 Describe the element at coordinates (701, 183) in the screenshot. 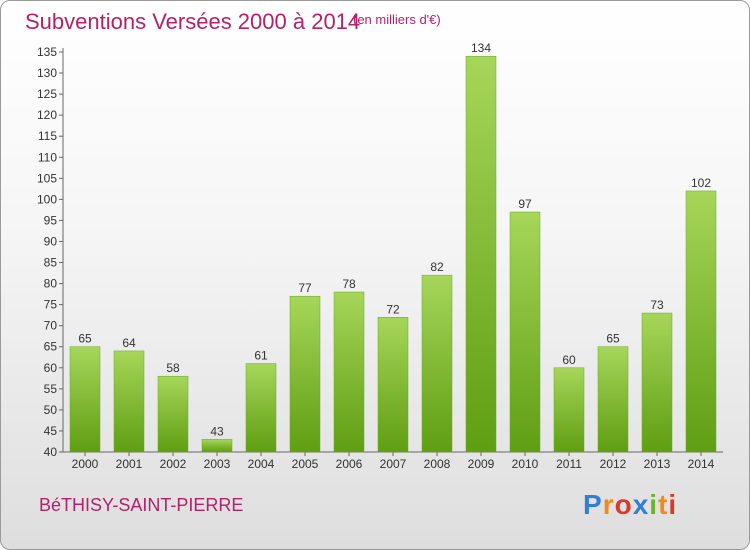

I see `bar-value-label: 102` at that location.